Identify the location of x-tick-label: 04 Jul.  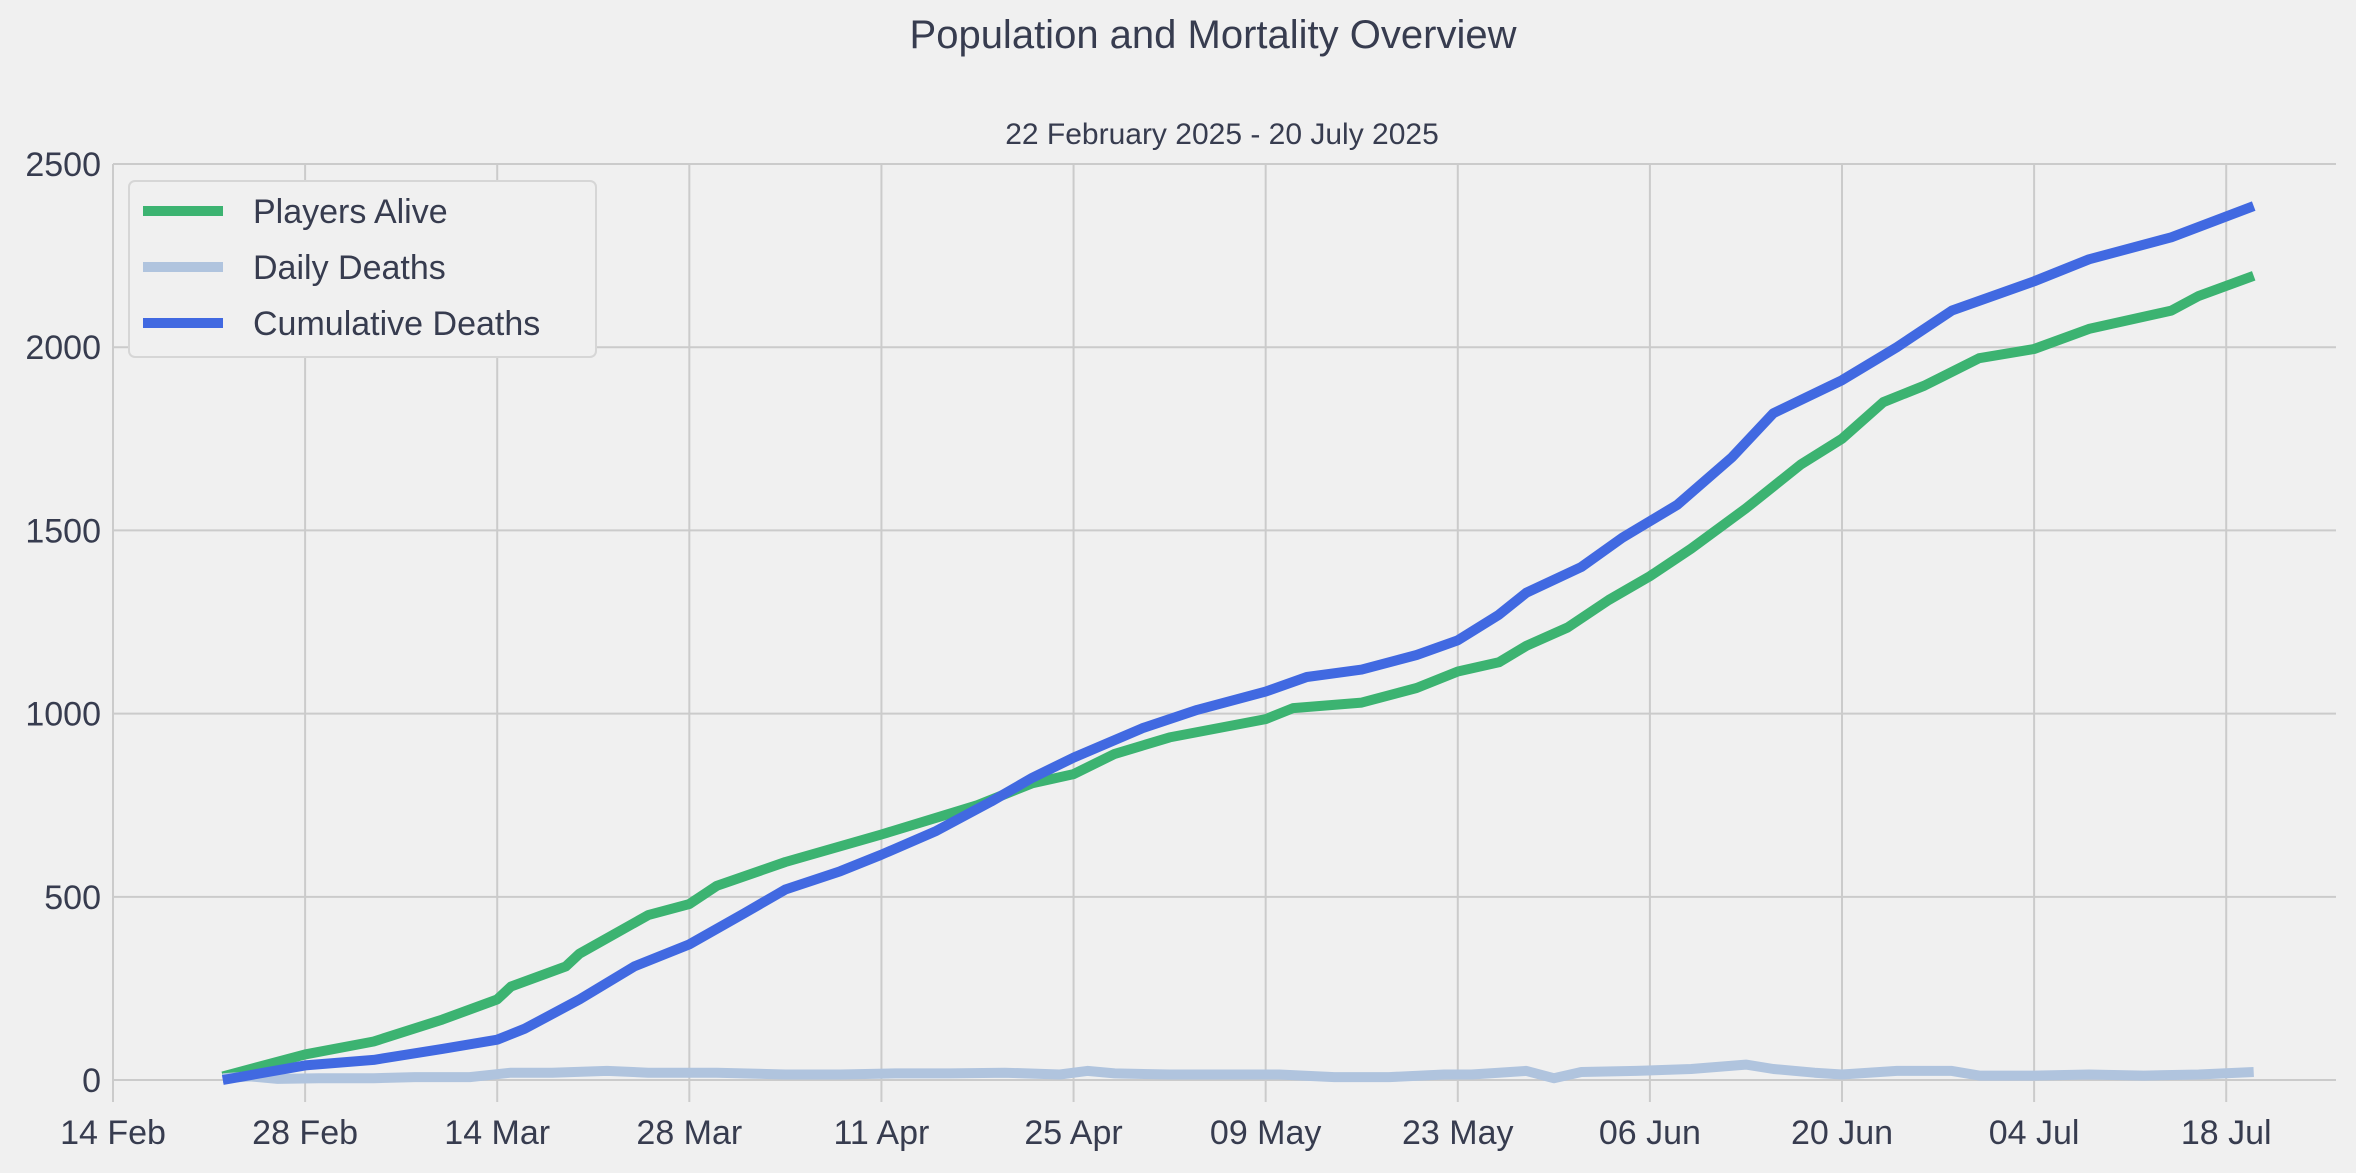
(2034, 1133).